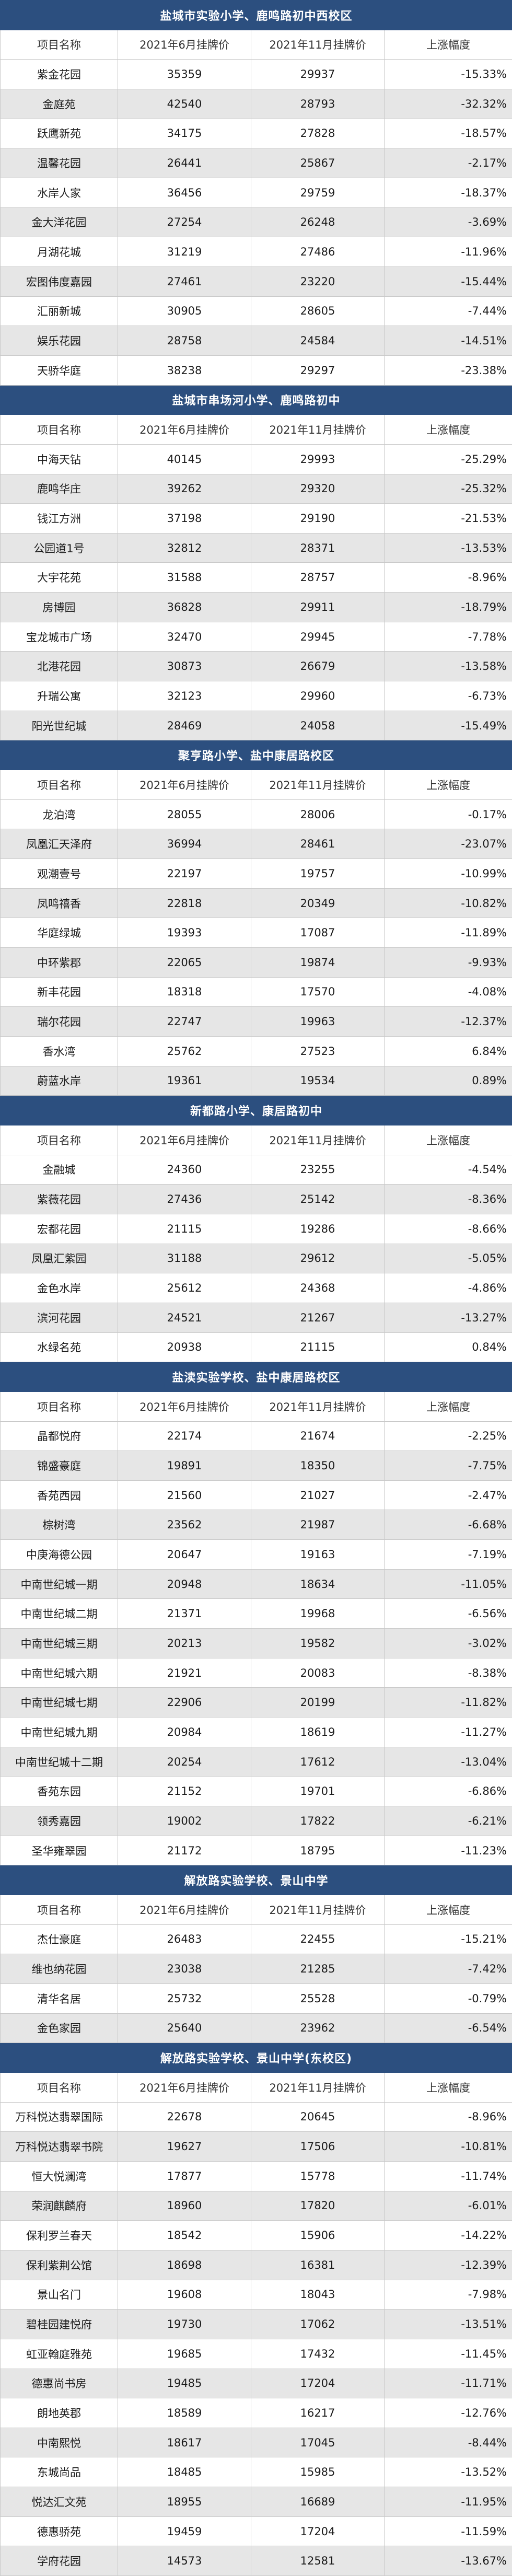  What do you see at coordinates (59, 1495) in the screenshot?
I see `project-name: 香苑西园` at bounding box center [59, 1495].